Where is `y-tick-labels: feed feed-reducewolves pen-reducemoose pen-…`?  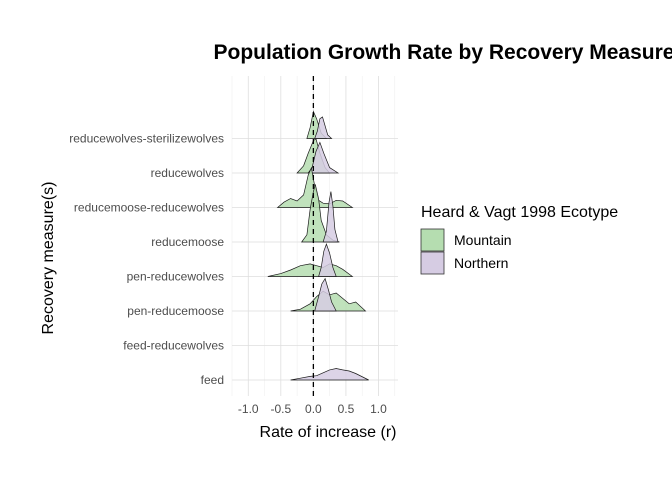
y-tick-labels: feed feed-reducewolves pen-reducemoose pen-… is located at coordinates (146, 260).